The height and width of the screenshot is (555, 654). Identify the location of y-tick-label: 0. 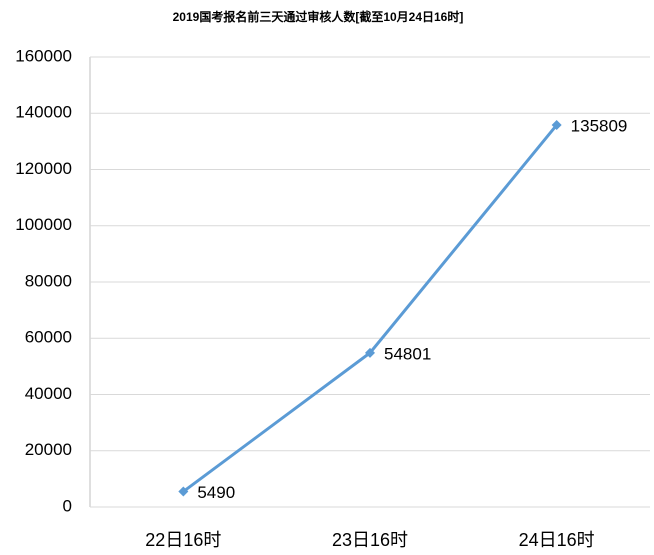
(67, 505).